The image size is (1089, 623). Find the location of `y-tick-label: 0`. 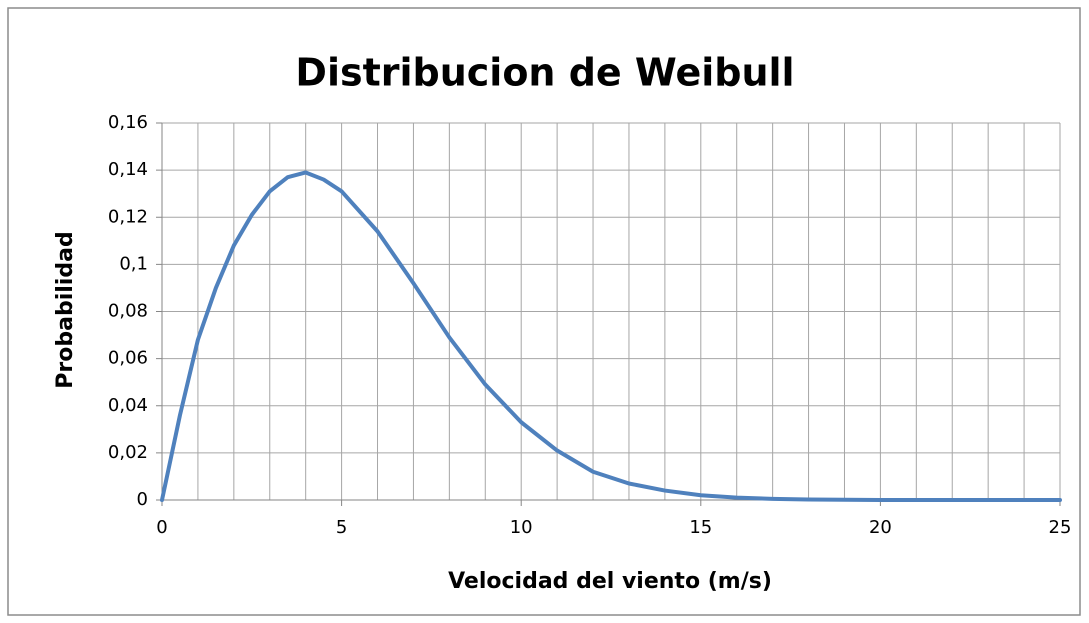

y-tick-label: 0 is located at coordinates (142, 499).